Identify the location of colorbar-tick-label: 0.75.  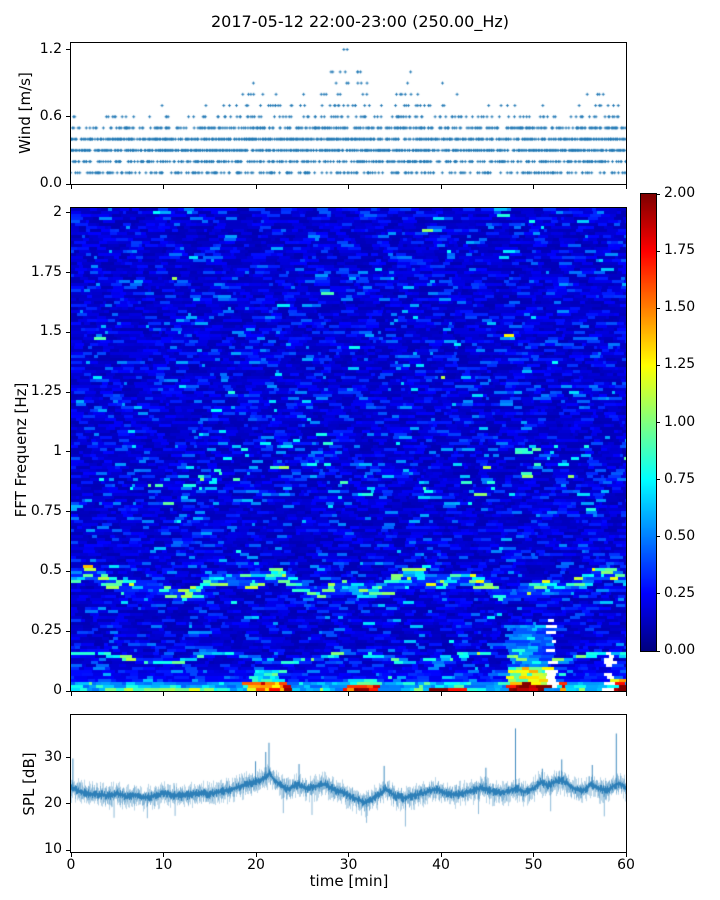
(680, 478).